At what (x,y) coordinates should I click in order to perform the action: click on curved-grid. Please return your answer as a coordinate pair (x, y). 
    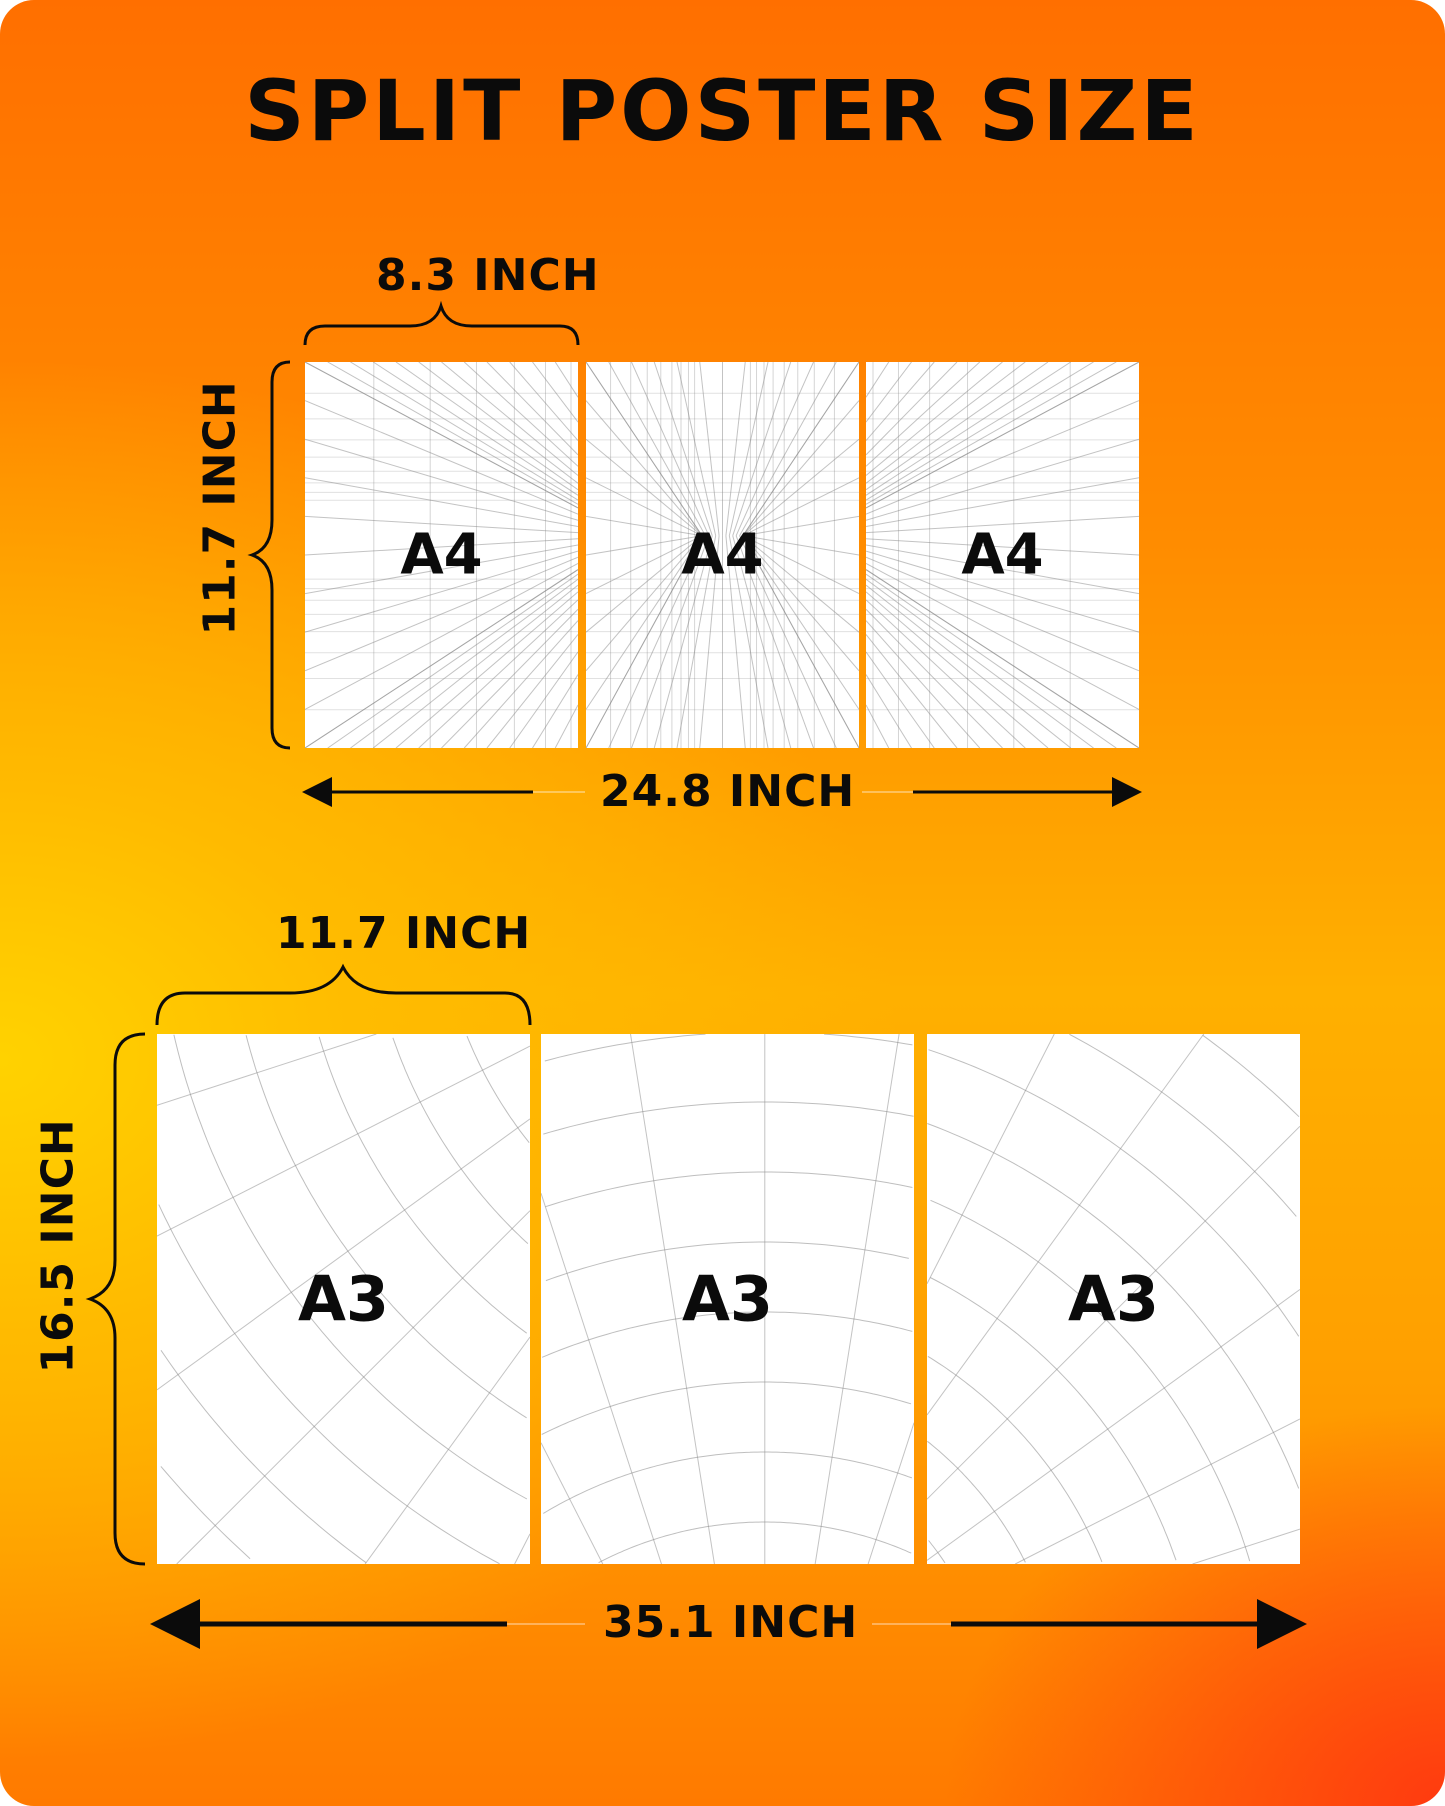
    Looking at the image, I should click on (343, 1299).